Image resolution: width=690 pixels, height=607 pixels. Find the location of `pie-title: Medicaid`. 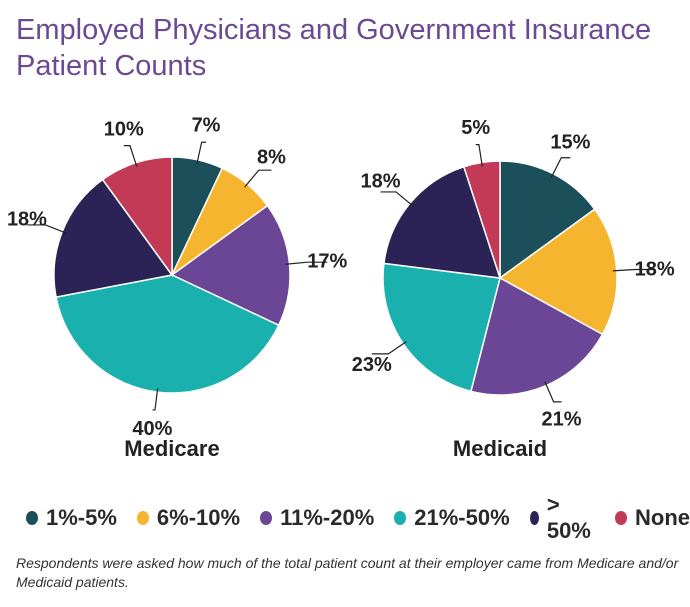

pie-title: Medicaid is located at coordinates (500, 448).